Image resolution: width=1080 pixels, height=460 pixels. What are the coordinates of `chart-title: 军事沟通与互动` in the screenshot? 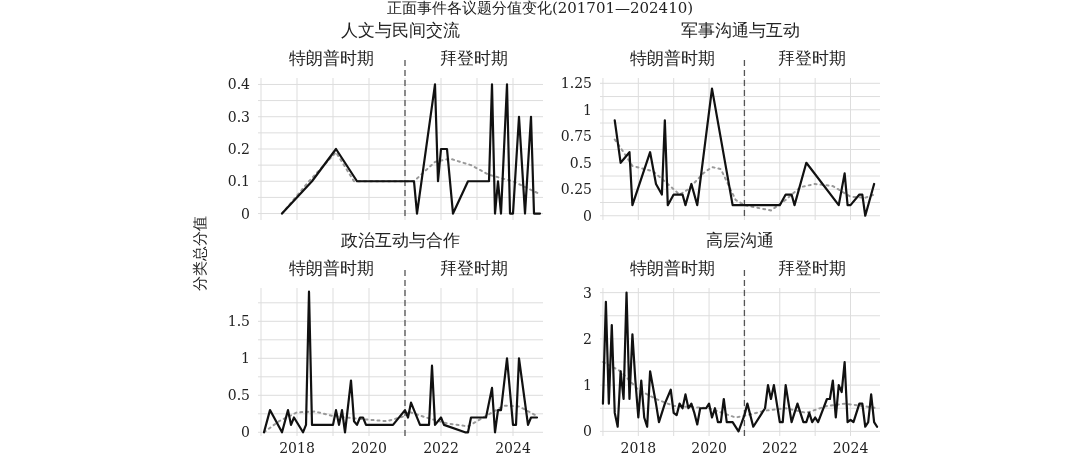 It's located at (740, 30).